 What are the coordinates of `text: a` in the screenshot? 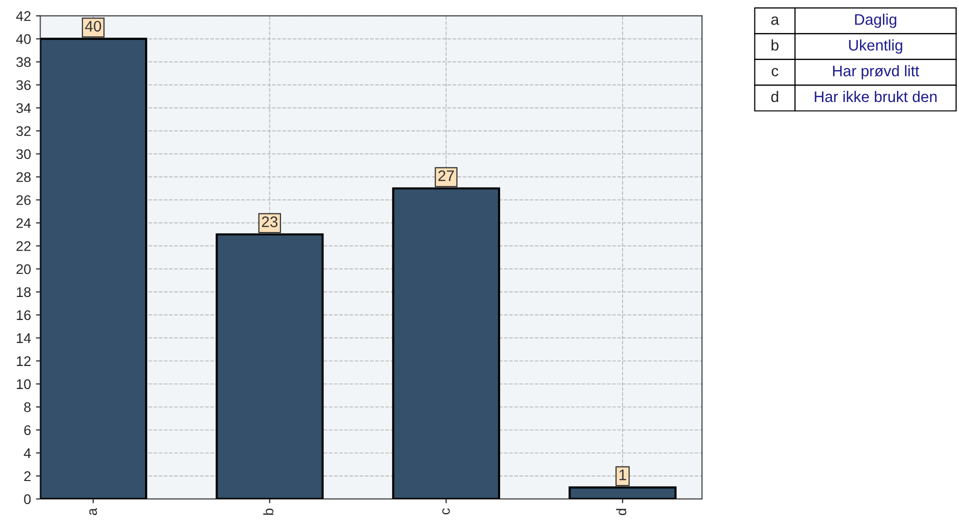 It's located at (775, 20).